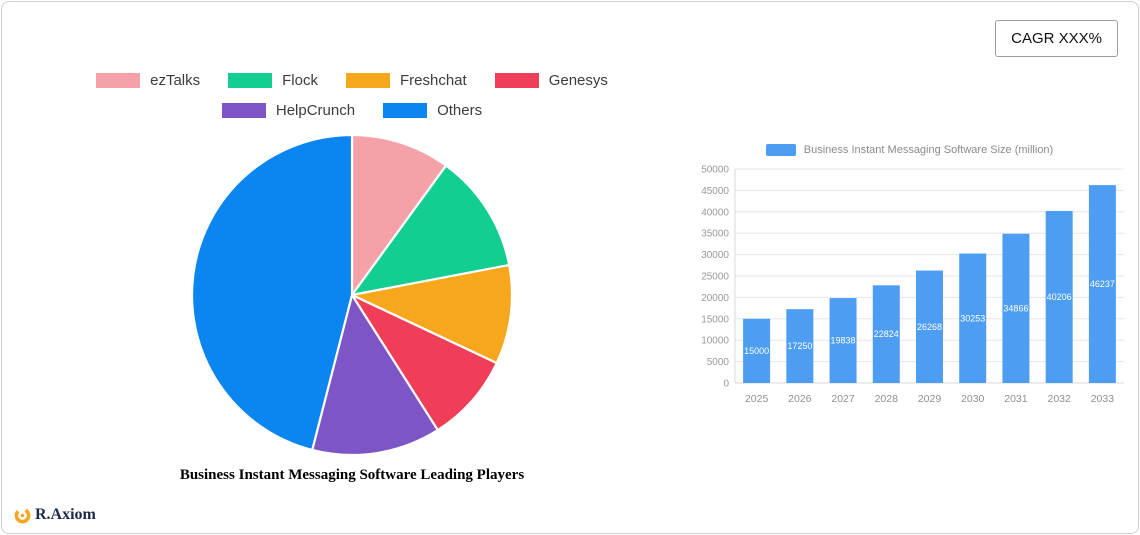 Image resolution: width=1140 pixels, height=535 pixels. Describe the element at coordinates (1059, 399) in the screenshot. I see `x-axis-tick-label: 2032` at that location.